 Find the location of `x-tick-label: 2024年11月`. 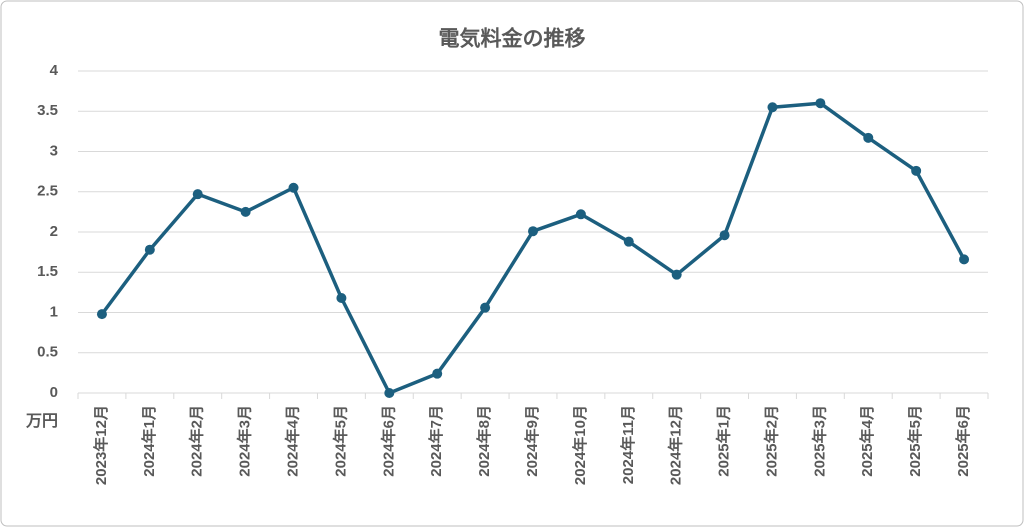

x-tick-label: 2024年11月 is located at coordinates (628, 444).